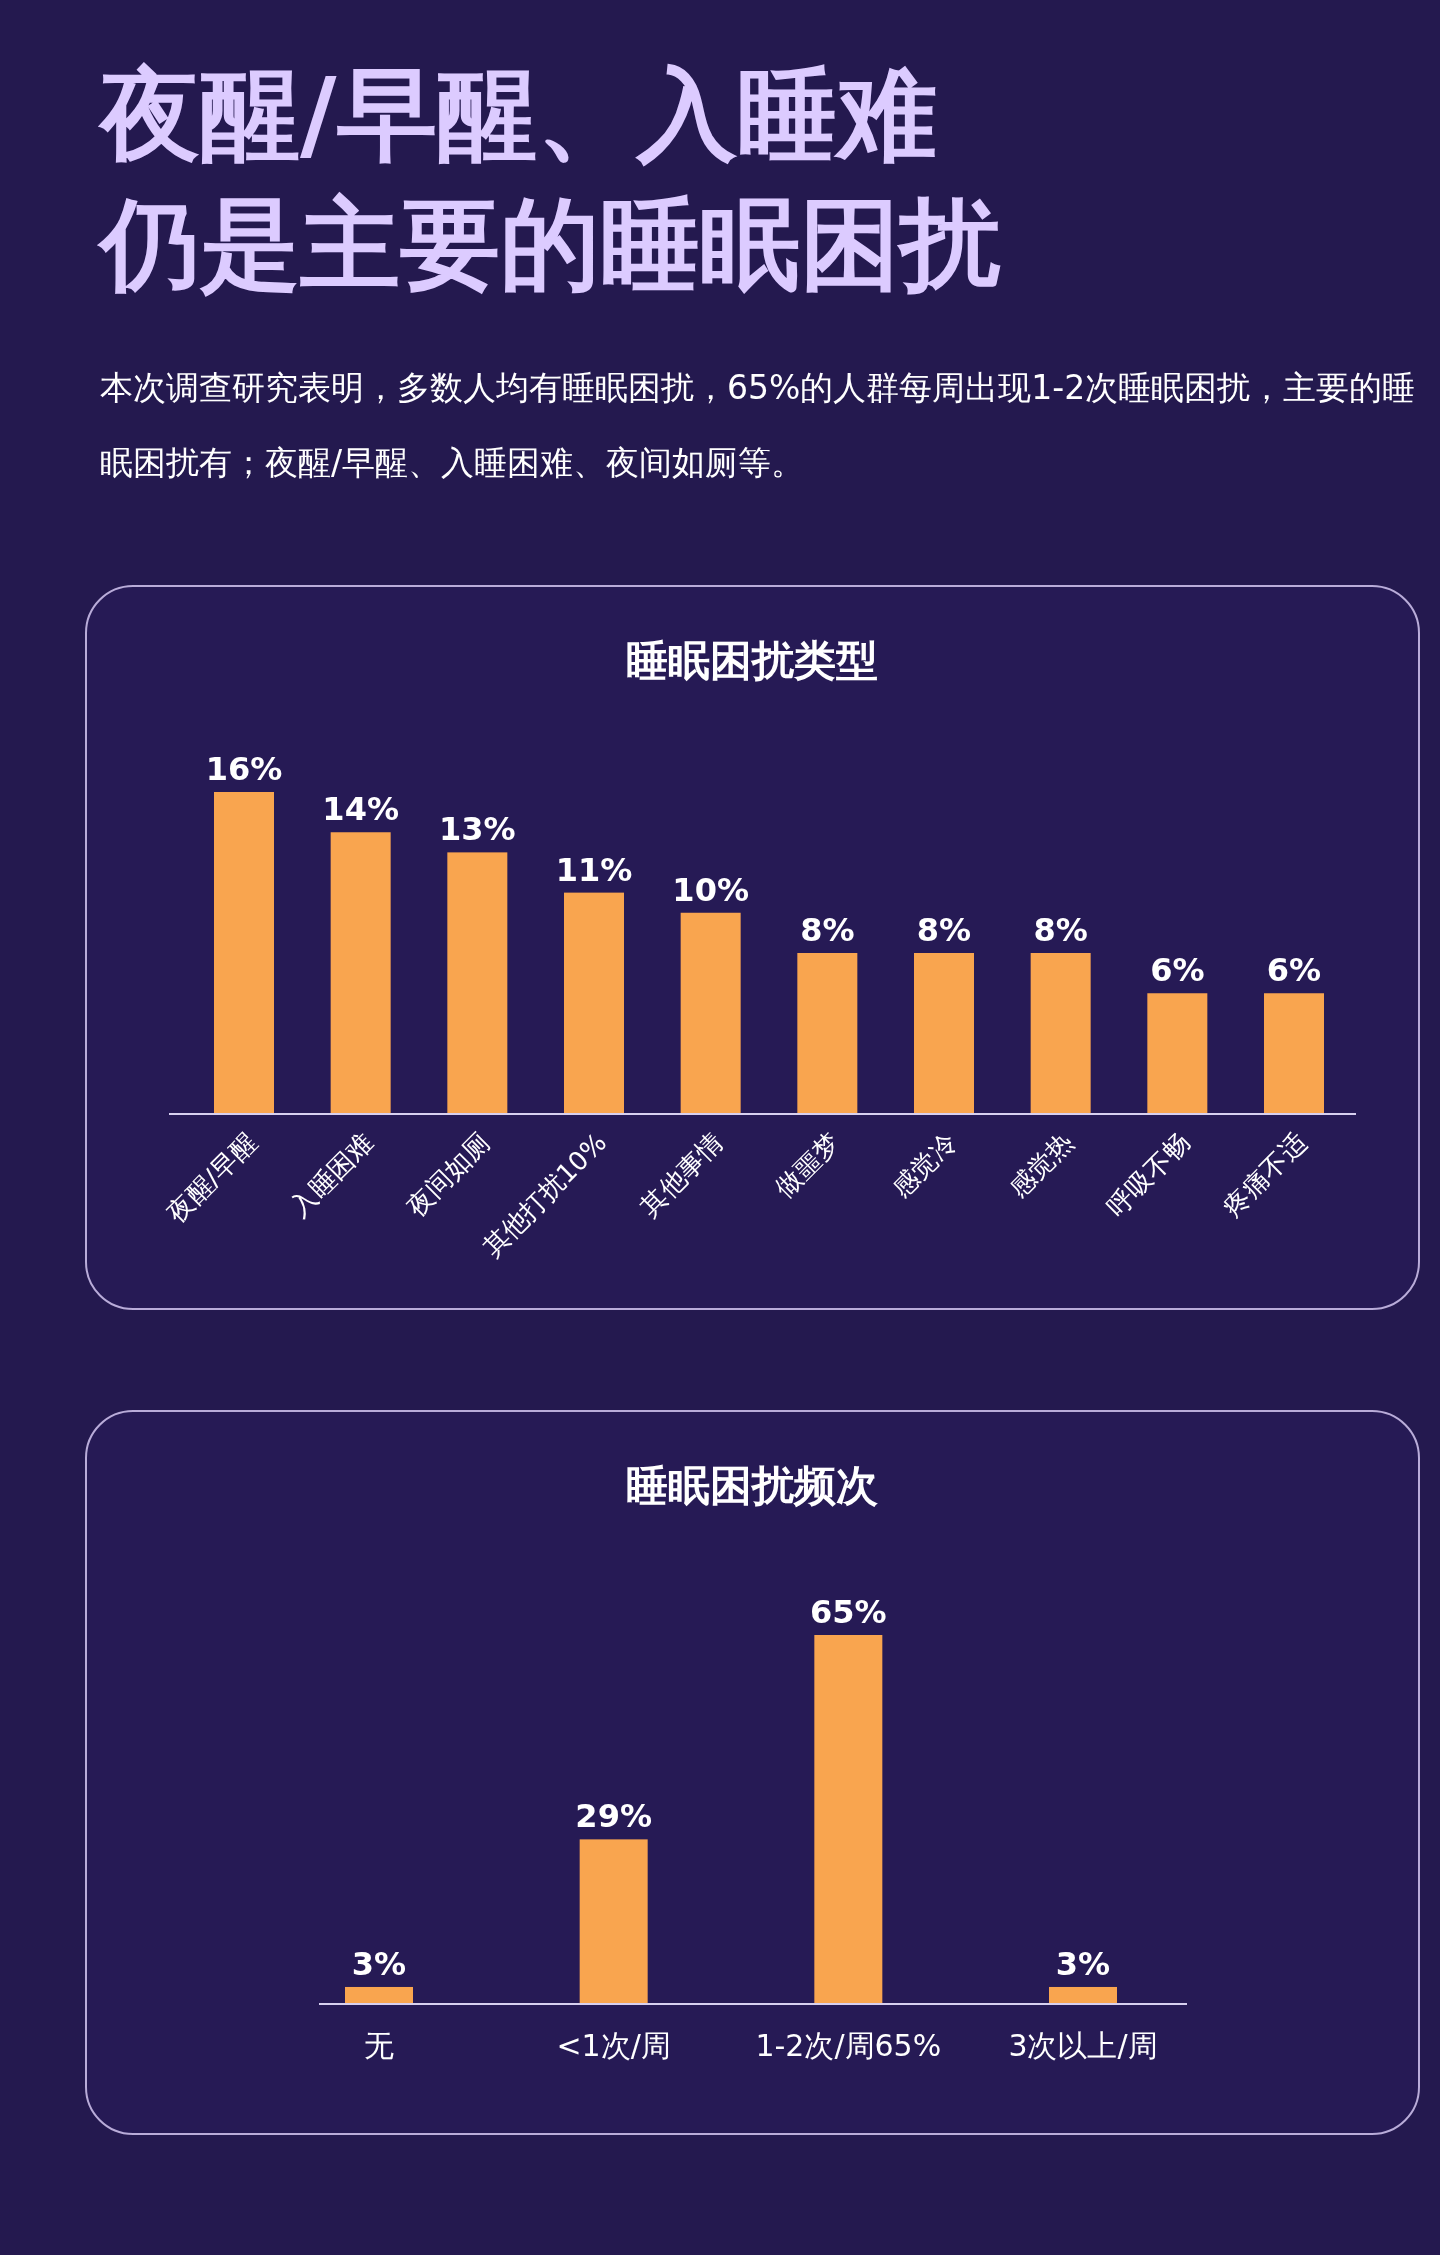 The width and height of the screenshot is (1440, 2255). What do you see at coordinates (1040, 1165) in the screenshot?
I see `x-tick-label: 感觉热` at bounding box center [1040, 1165].